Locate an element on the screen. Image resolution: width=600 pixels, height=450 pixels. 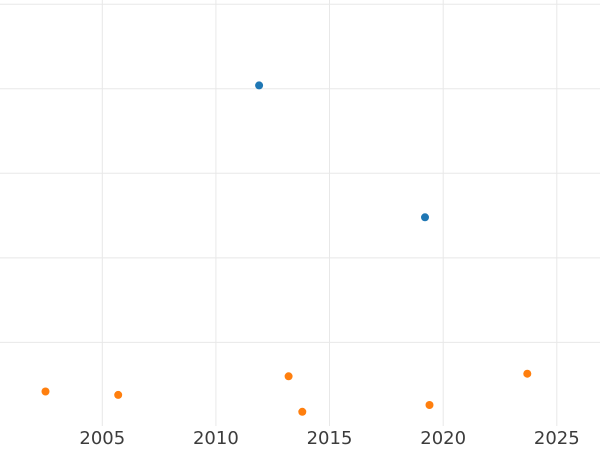
x-tick-label: 2020 is located at coordinates (443, 438).